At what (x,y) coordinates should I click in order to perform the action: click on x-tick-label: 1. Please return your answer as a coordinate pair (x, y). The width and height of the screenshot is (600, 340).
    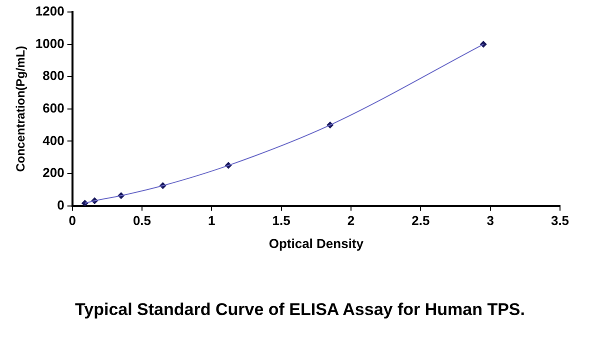
    Looking at the image, I should click on (212, 220).